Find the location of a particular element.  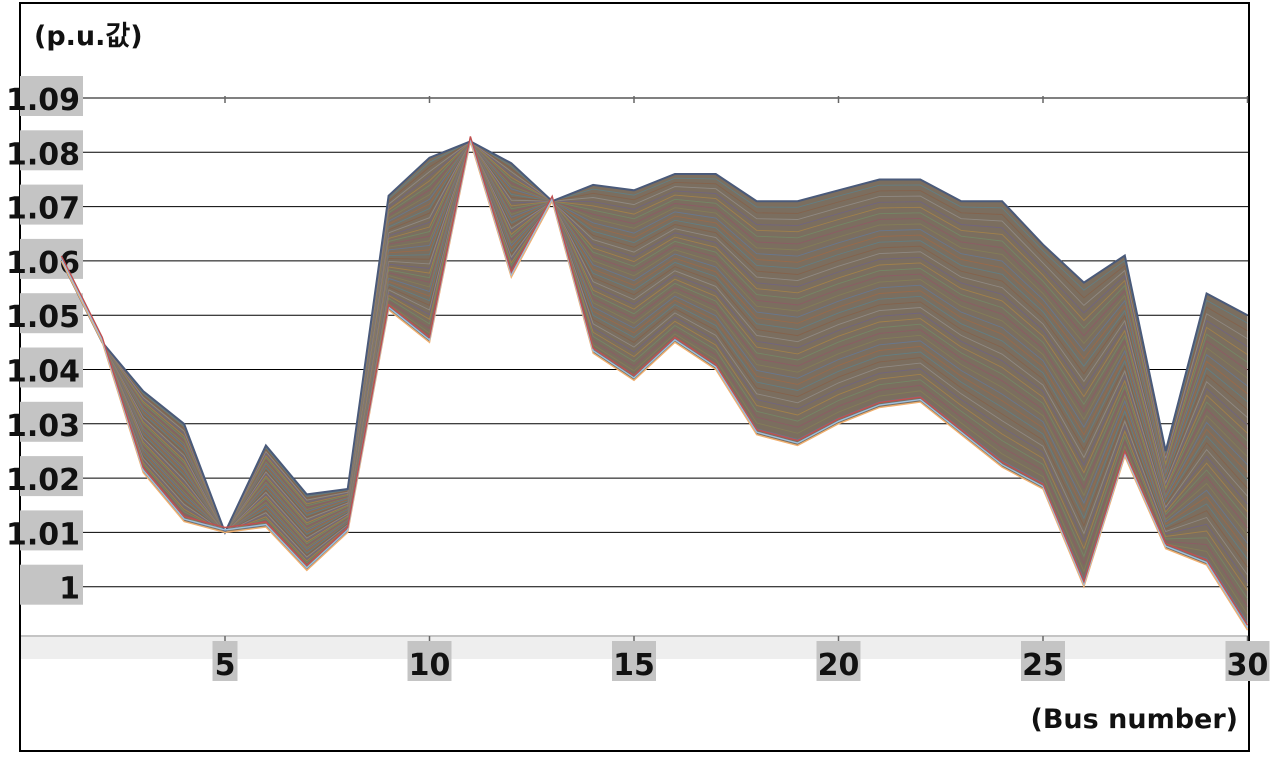

y-tick-label: 1.08 is located at coordinates (43, 154).